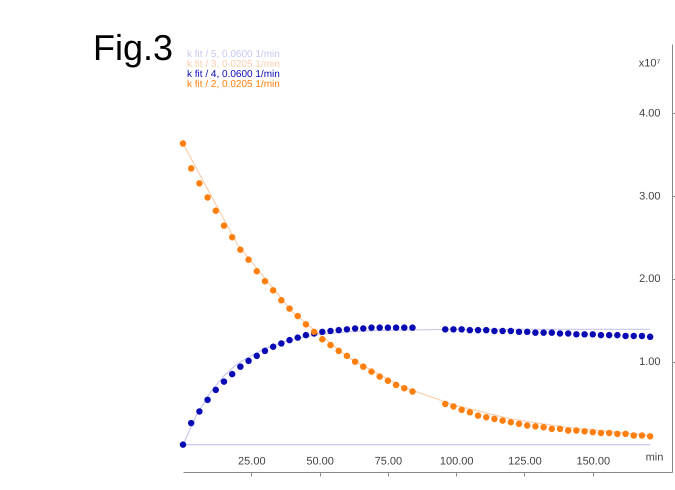 The height and width of the screenshot is (490, 675). I want to click on x-tick-label: 100.00, so click(457, 462).